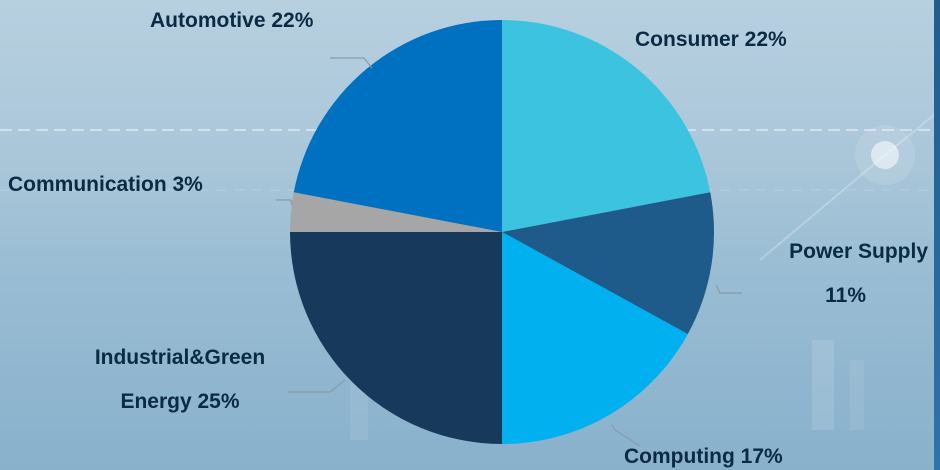 The height and width of the screenshot is (470, 940). I want to click on pie-slice-automotive, so click(397, 126).